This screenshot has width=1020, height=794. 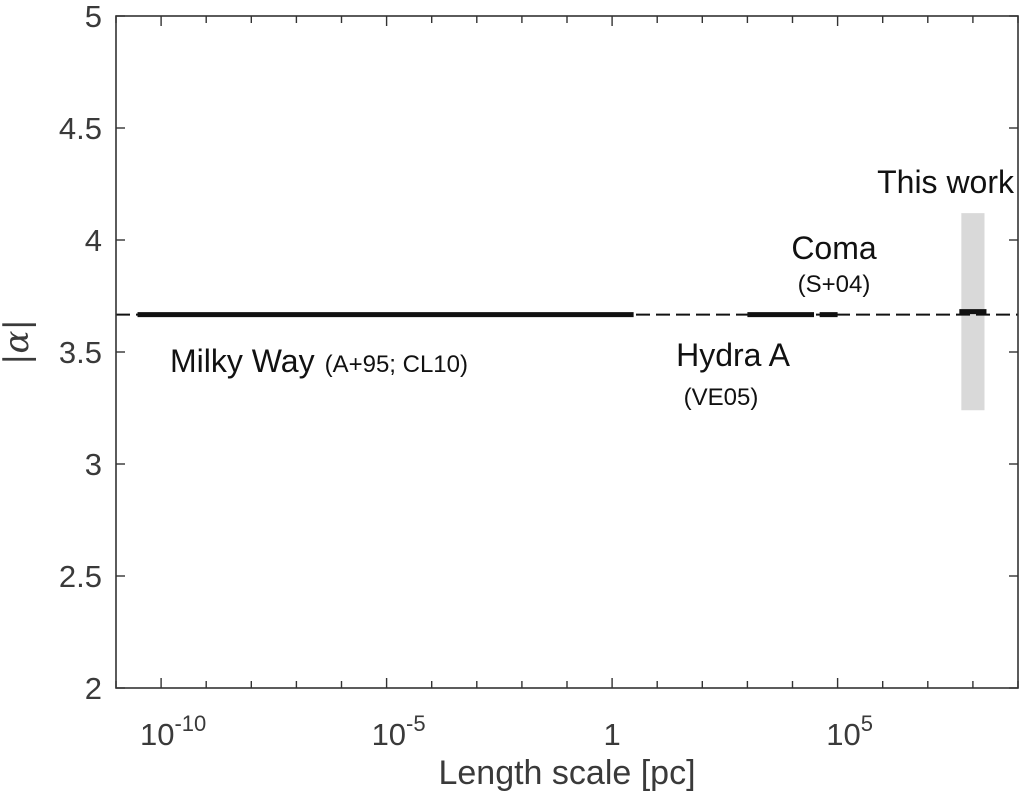 I want to click on label-this-work: This work, so click(x=946, y=182).